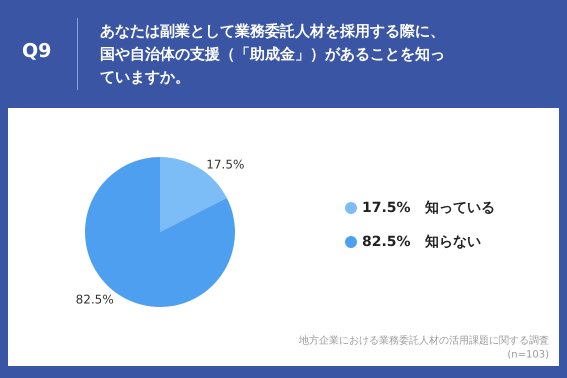  Describe the element at coordinates (528, 355) in the screenshot. I see `text: (n=103)` at that location.